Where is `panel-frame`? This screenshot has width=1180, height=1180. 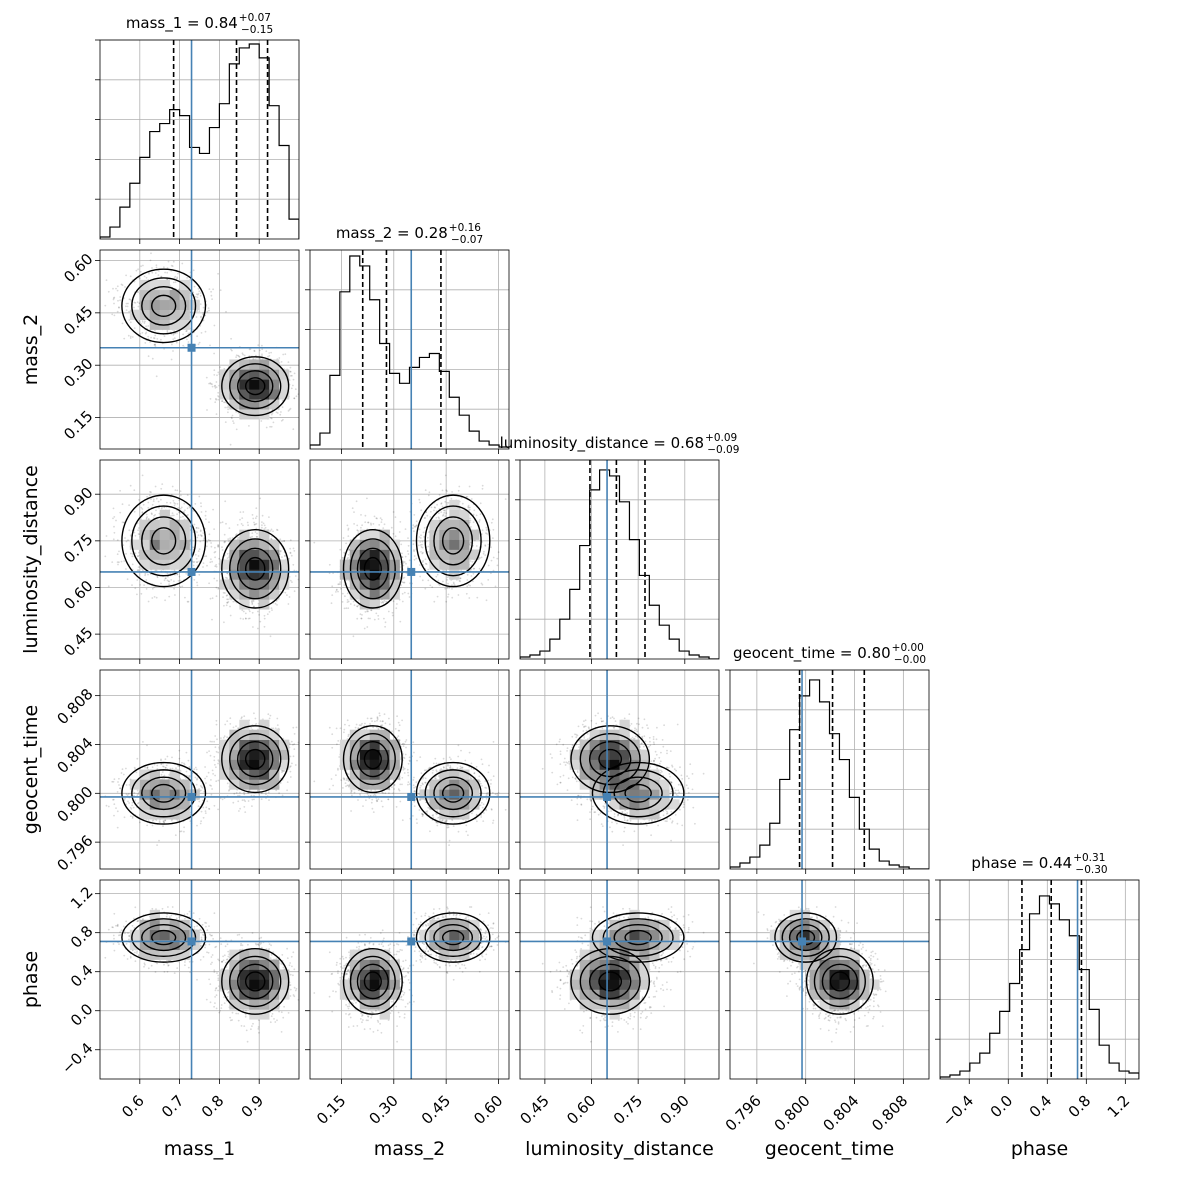 panel-frame is located at coordinates (199, 139).